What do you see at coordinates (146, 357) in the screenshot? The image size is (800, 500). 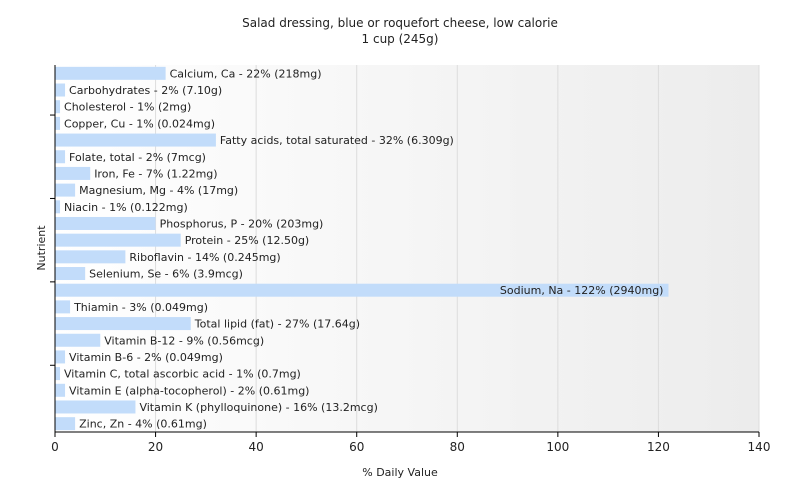 I see `bar-label: Vitamin B-6 - 2% (0.049mg)` at bounding box center [146, 357].